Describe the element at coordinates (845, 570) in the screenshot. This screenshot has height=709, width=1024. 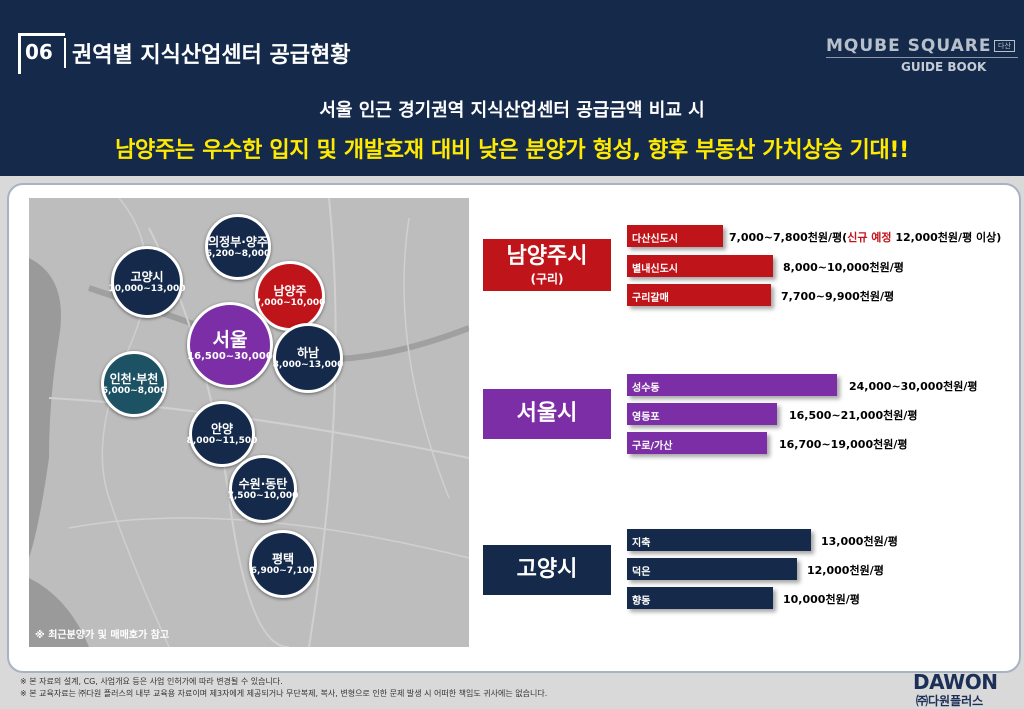
I see `bar-value: 12,000천원/평` at that location.